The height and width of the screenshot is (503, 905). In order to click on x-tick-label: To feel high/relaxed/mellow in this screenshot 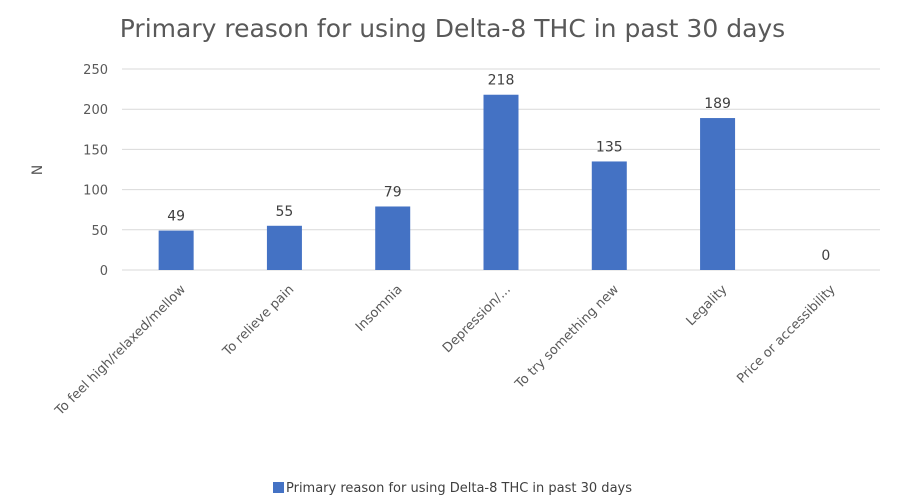, I will do `click(120, 350)`.